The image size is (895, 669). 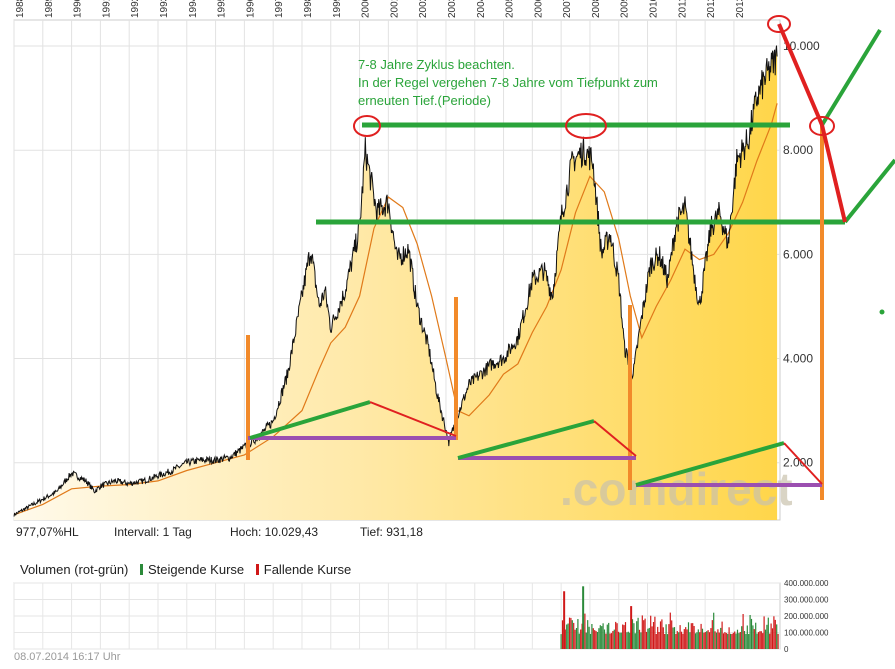 I want to click on x-tick-label: 1996, so click(x=250, y=9).